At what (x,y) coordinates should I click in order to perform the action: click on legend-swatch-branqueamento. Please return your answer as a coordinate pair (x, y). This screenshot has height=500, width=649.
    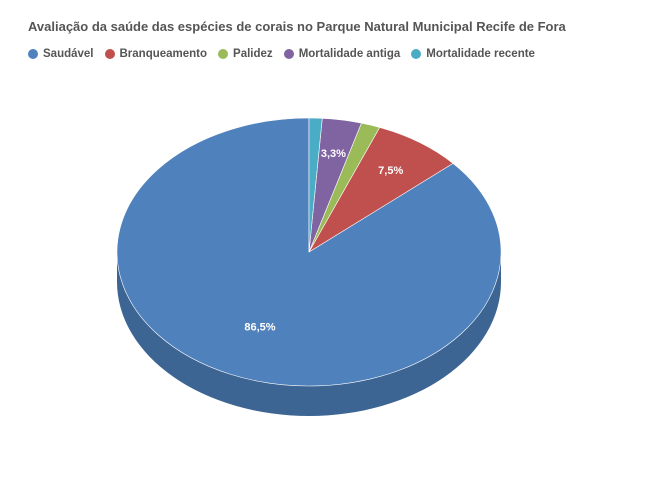
    Looking at the image, I should click on (109, 54).